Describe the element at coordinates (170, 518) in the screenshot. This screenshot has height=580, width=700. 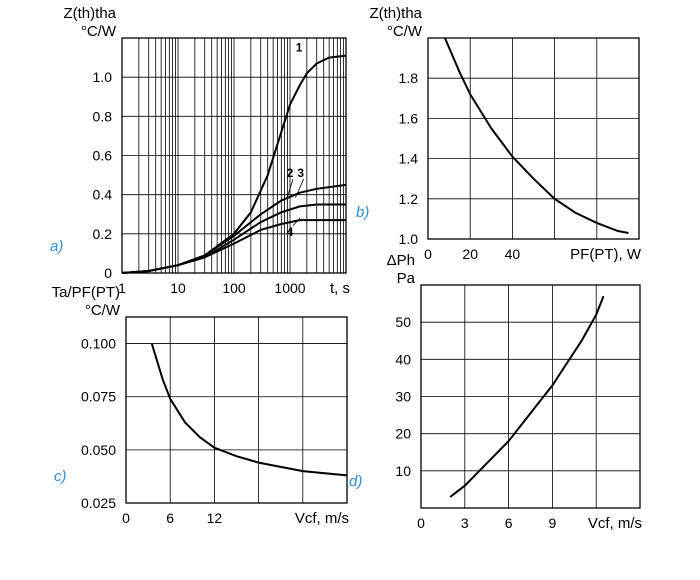
I see `chart-c-xtick-label: 6` at that location.